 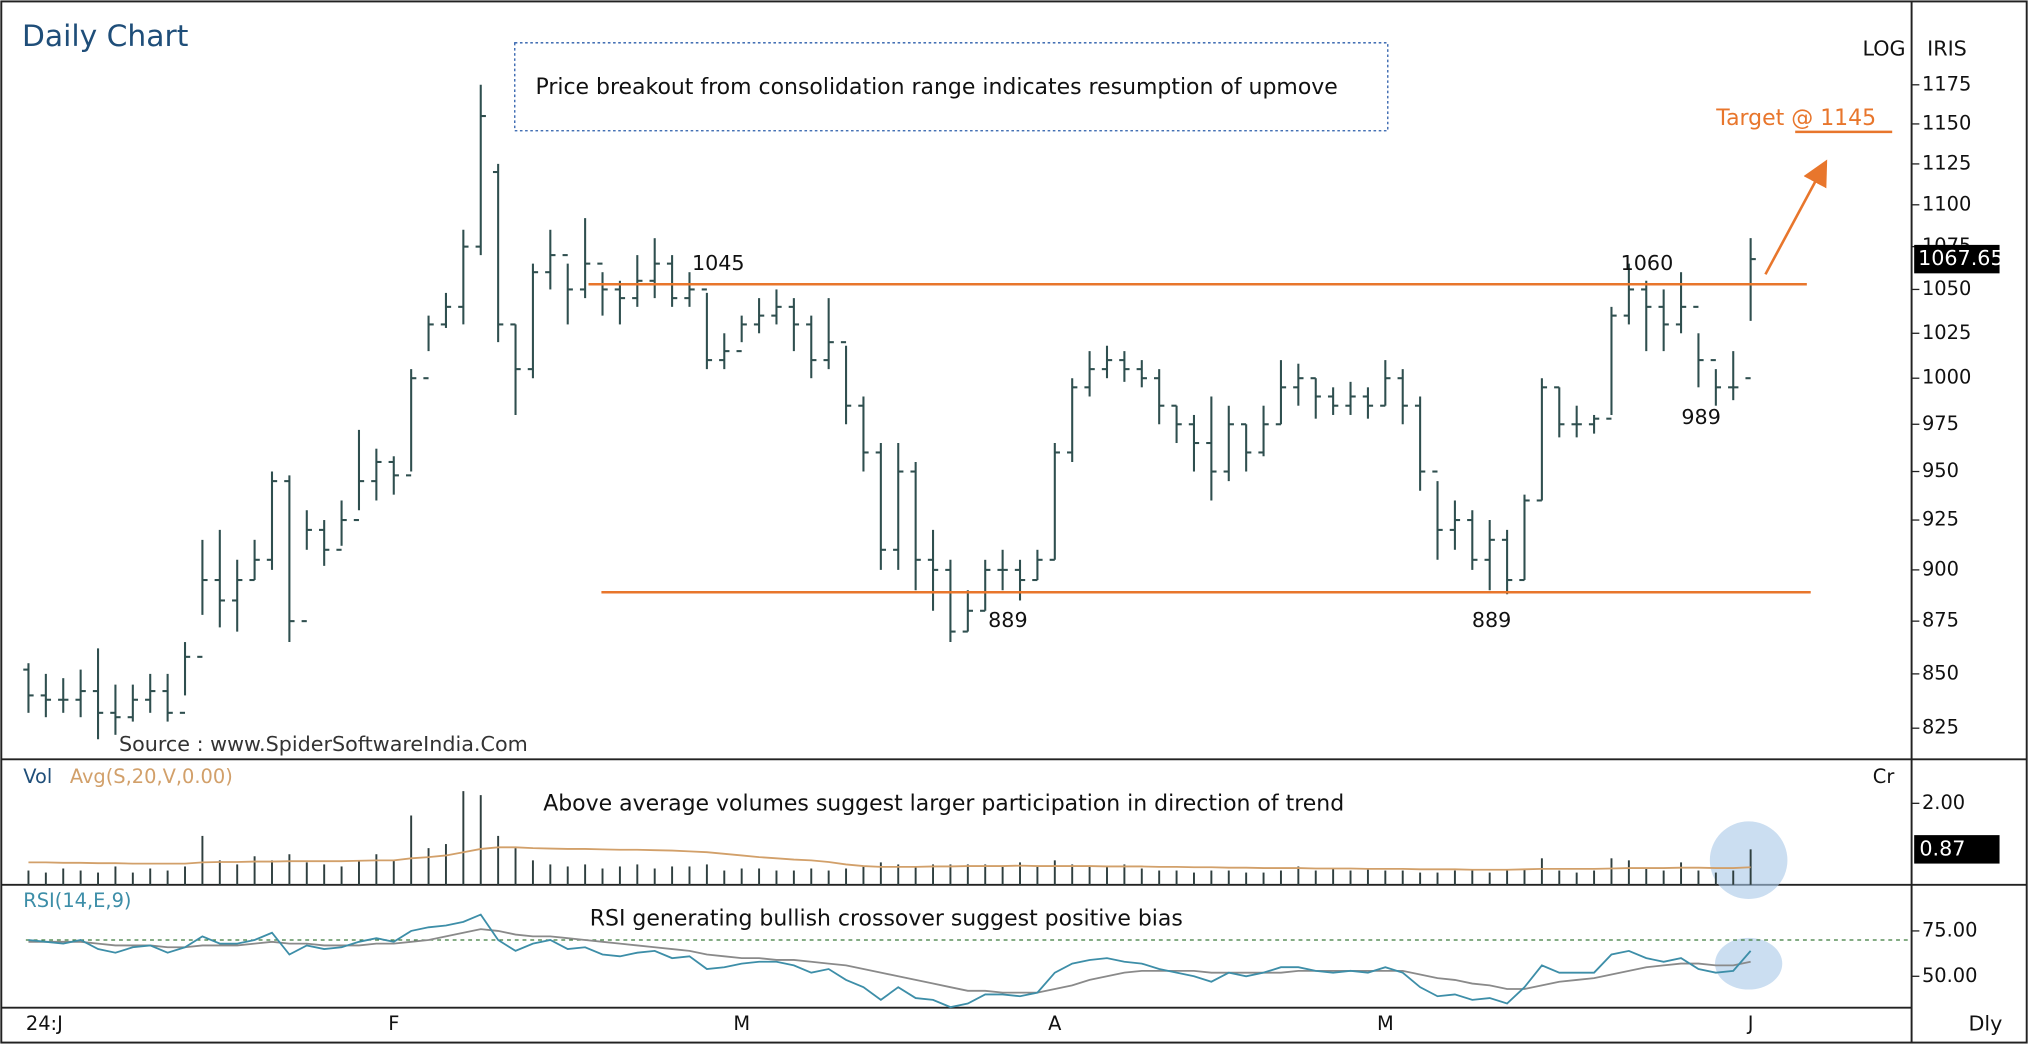 What do you see at coordinates (1055, 1023) in the screenshot?
I see `x-tick-label: A` at bounding box center [1055, 1023].